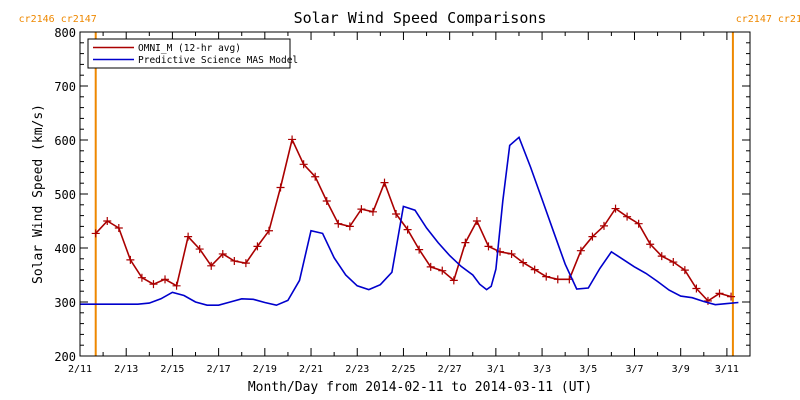  I want to click on legend-label-omni: OMNI_M (12-hr avg), so click(189, 48).